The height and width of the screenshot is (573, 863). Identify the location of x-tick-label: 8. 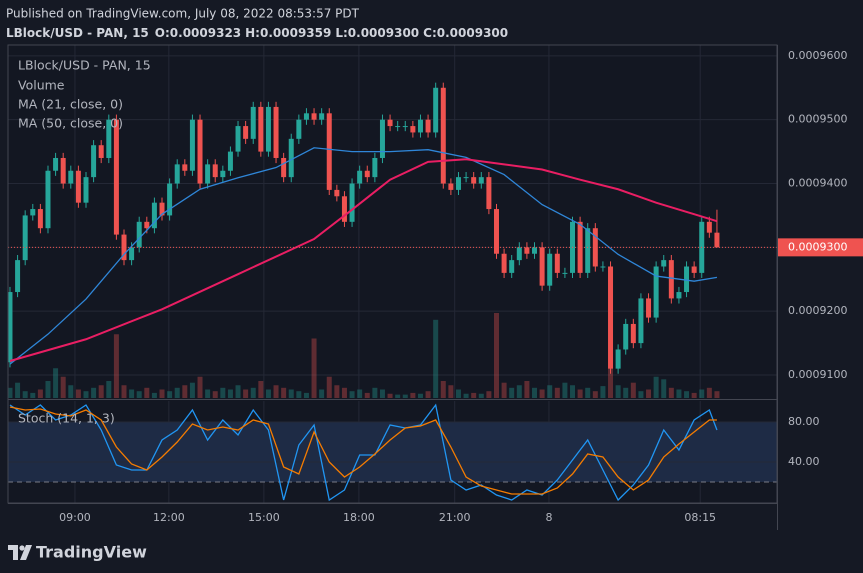
(548, 517).